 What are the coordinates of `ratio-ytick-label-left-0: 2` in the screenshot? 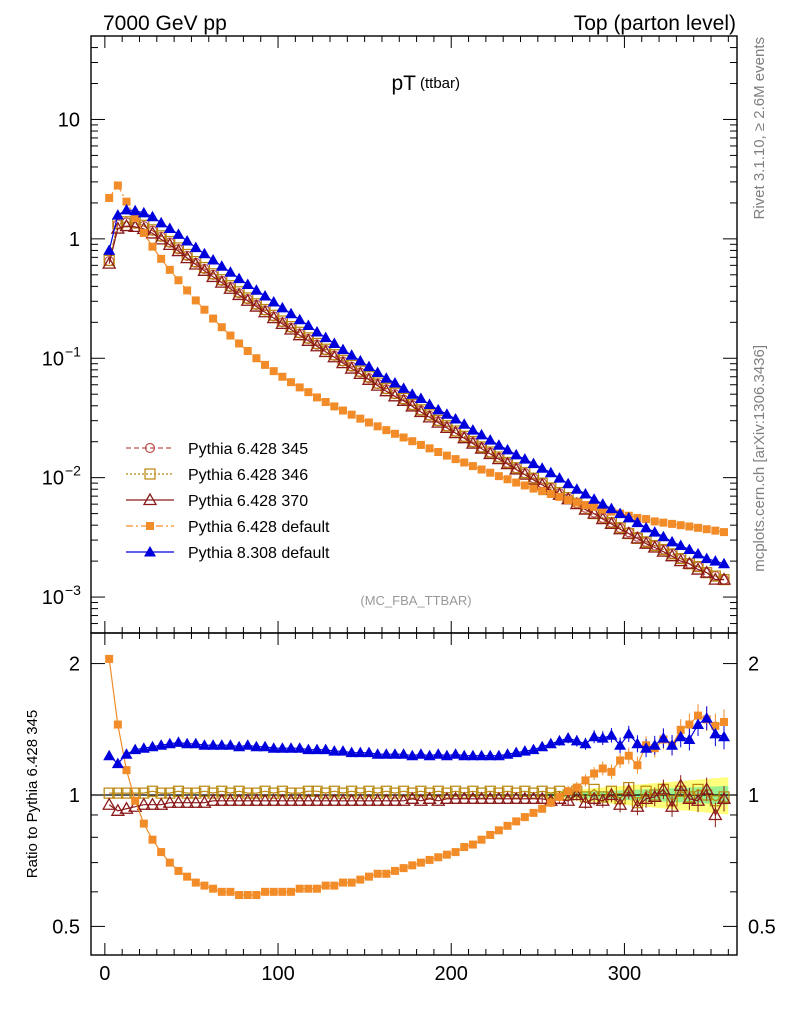 It's located at (74, 665).